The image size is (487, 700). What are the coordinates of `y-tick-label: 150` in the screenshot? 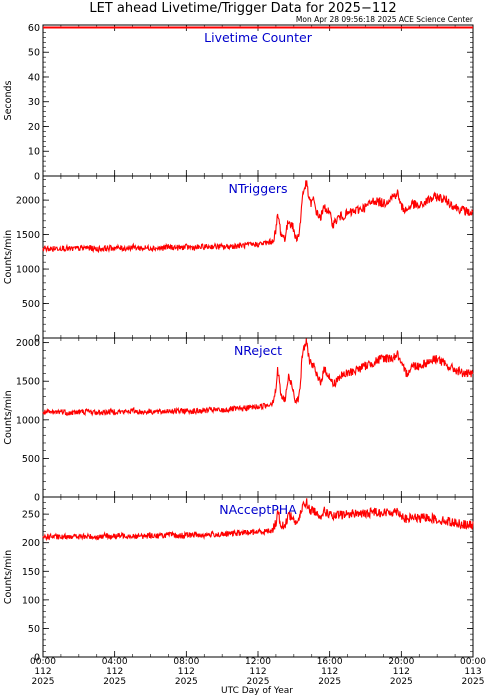 It's located at (31, 572).